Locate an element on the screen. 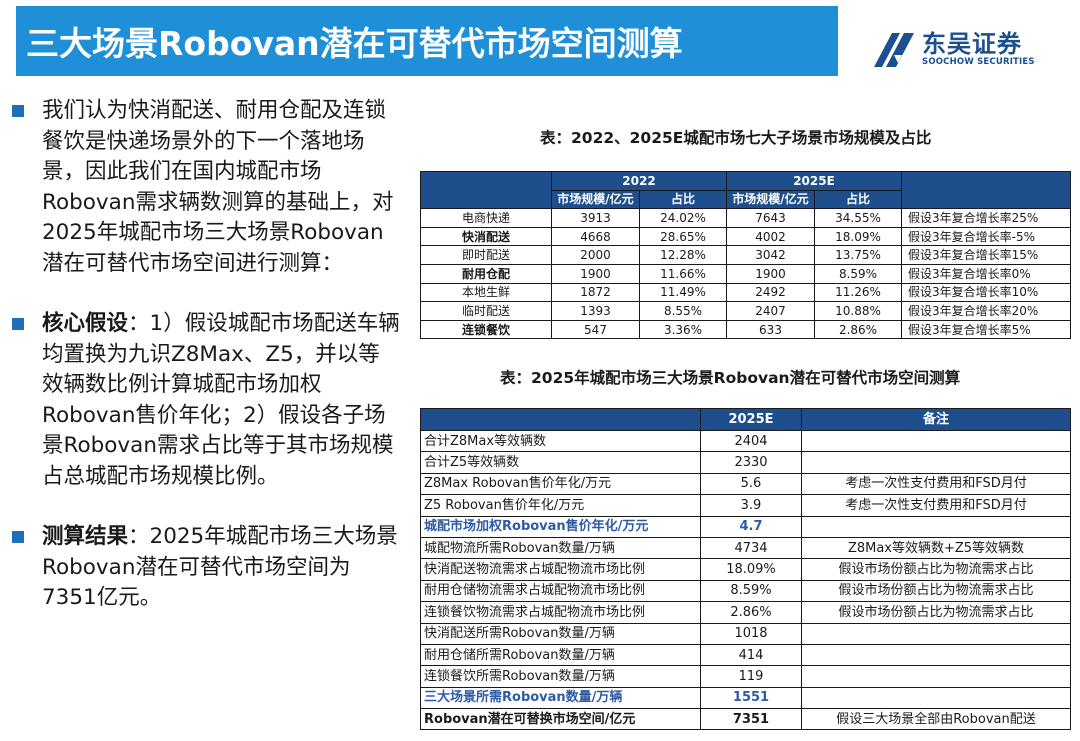 Image resolution: width=1080 pixels, height=741 pixels. cell: 2404 is located at coordinates (751, 441).